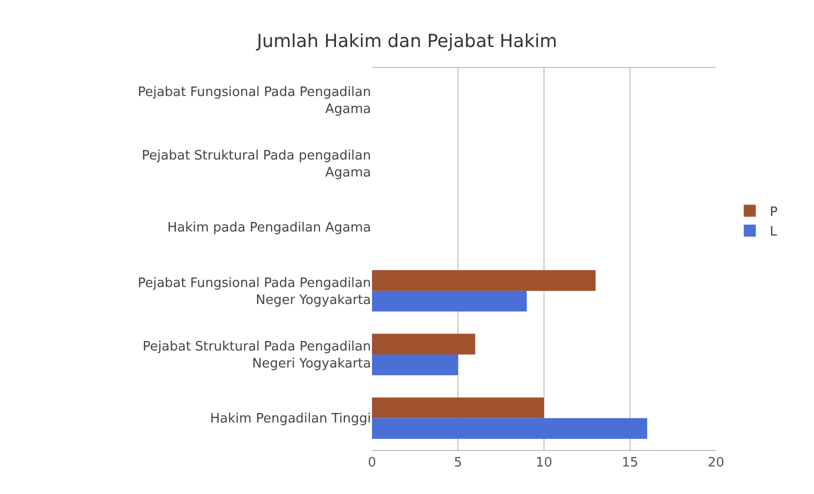  What do you see at coordinates (256, 356) in the screenshot?
I see `y-tick-label: Pejabat Struktural Pada Pengadilan Negeri Yogyakarta` at bounding box center [256, 356].